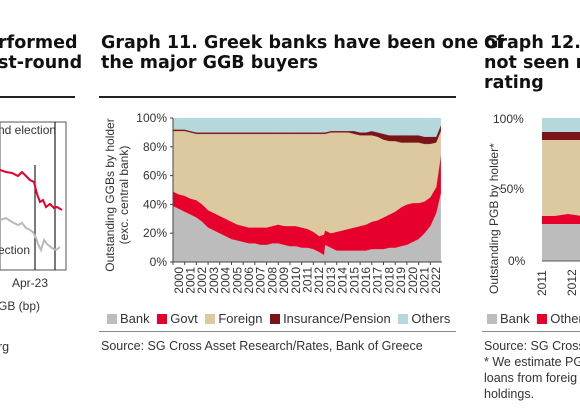 The height and width of the screenshot is (418, 580). I want to click on right-legend-item-bank: Bank, so click(508, 318).